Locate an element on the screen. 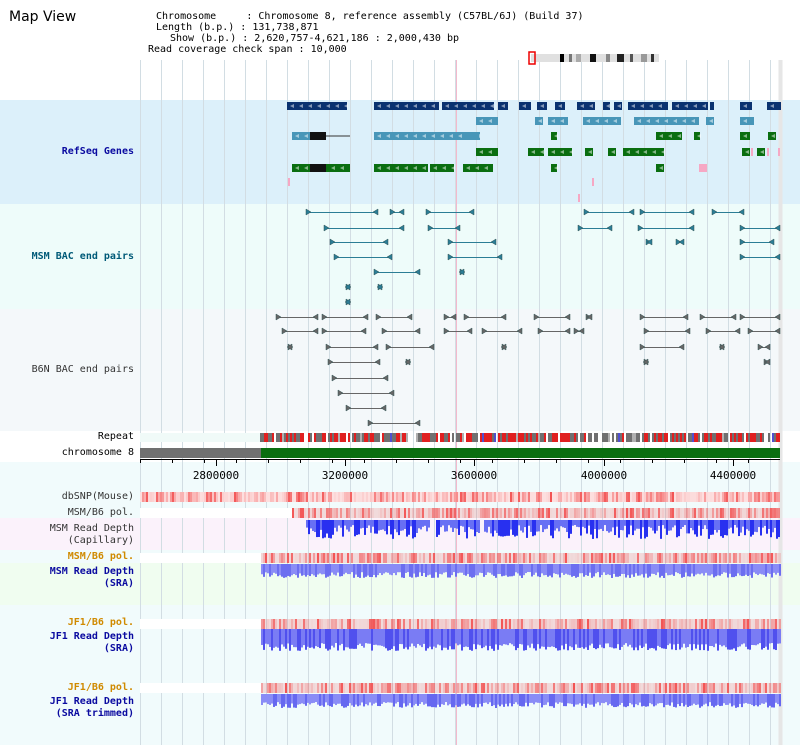  msm-b6-pol-label-2: MSM/B6 pol. is located at coordinates (100, 556).